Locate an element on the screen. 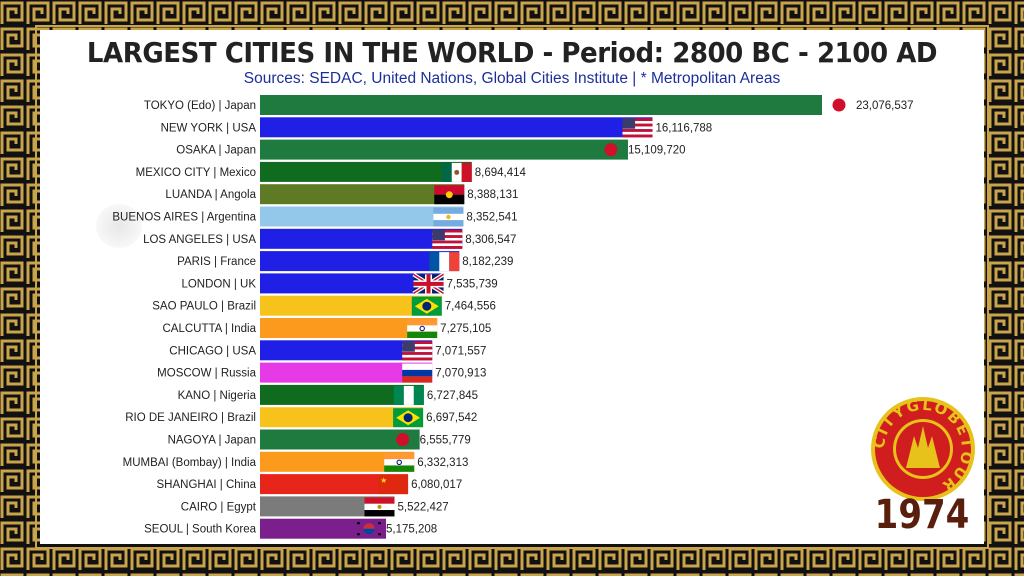 This screenshot has height=576, width=1024. bar-category-label: KANO | Nigeria is located at coordinates (217, 396).